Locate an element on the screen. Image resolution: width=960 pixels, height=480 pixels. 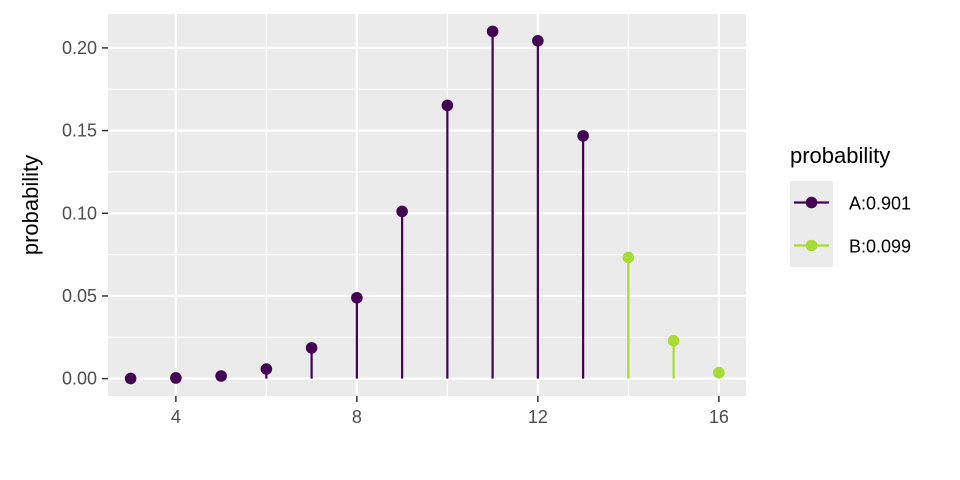
legend-label: B:0.099 is located at coordinates (880, 247).